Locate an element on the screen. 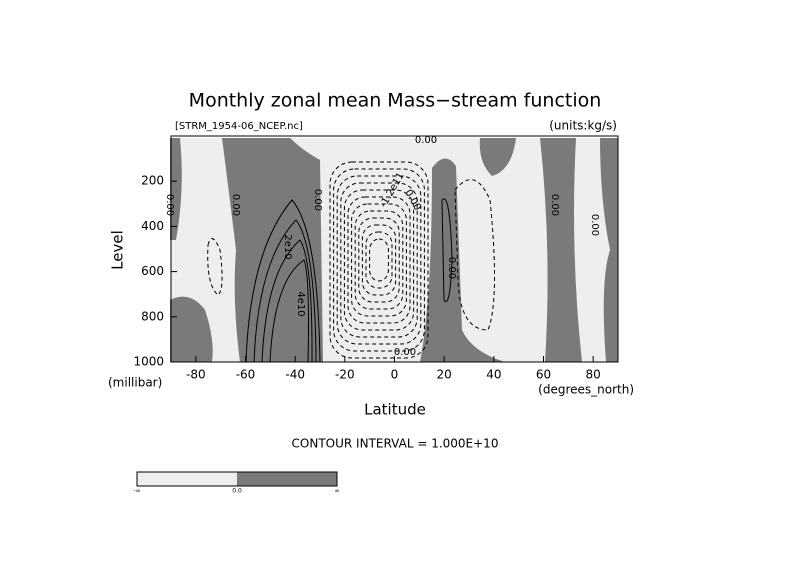  x-tick-label: 0 is located at coordinates (395, 375).